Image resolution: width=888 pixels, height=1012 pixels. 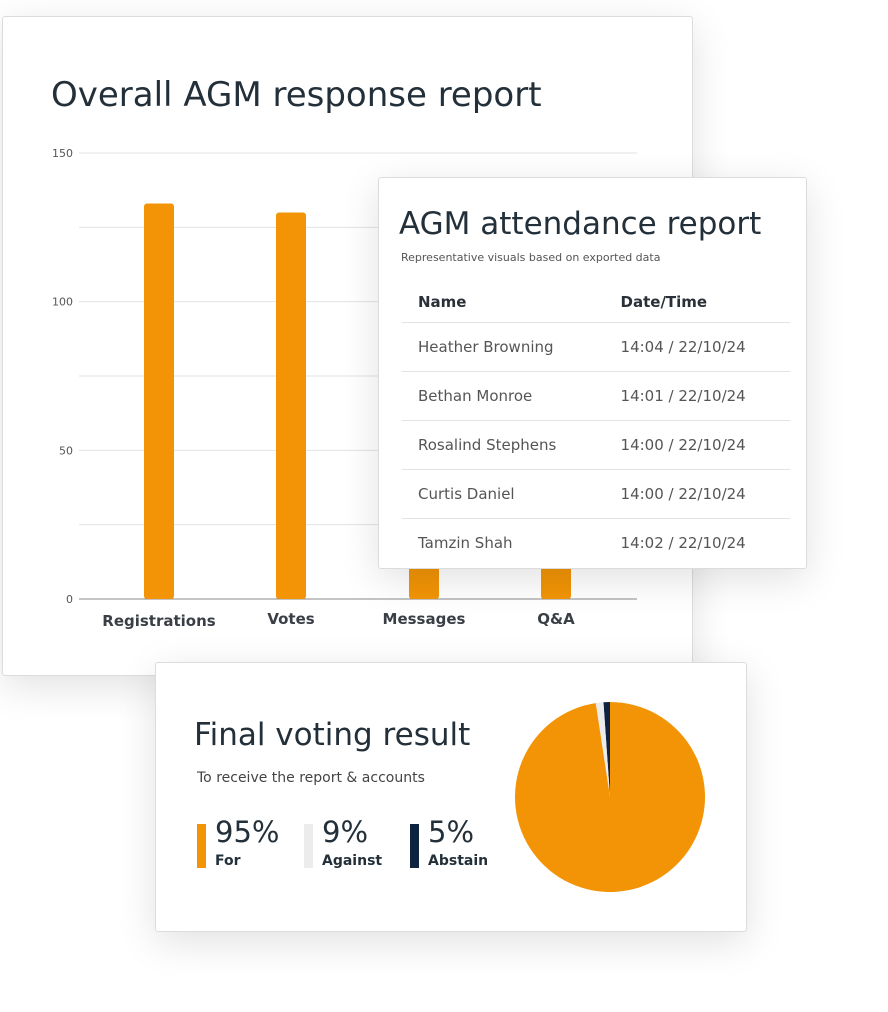 What do you see at coordinates (606, 749) in the screenshot?
I see `pie-slice-abstain` at bounding box center [606, 749].